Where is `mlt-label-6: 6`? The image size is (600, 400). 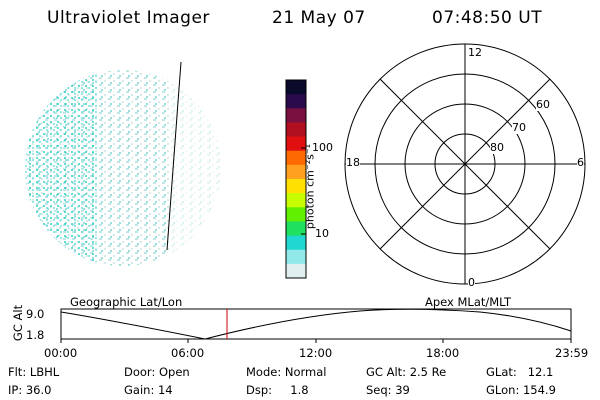 mlt-label-6: 6 is located at coordinates (580, 162).